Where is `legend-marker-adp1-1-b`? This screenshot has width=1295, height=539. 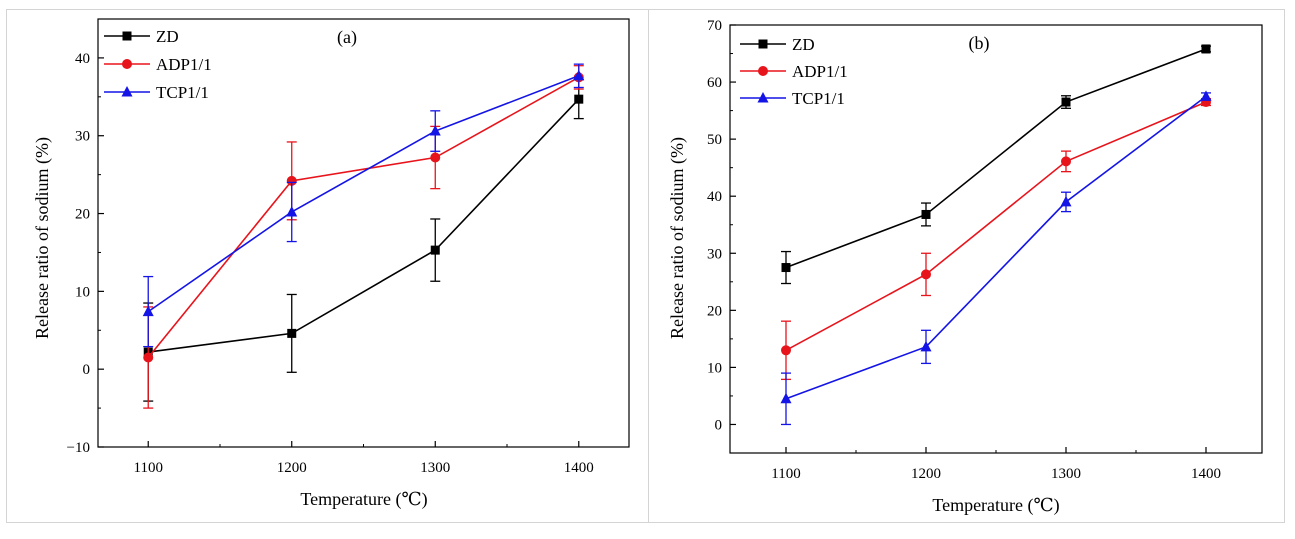 legend-marker-adp1-1-b is located at coordinates (763, 71).